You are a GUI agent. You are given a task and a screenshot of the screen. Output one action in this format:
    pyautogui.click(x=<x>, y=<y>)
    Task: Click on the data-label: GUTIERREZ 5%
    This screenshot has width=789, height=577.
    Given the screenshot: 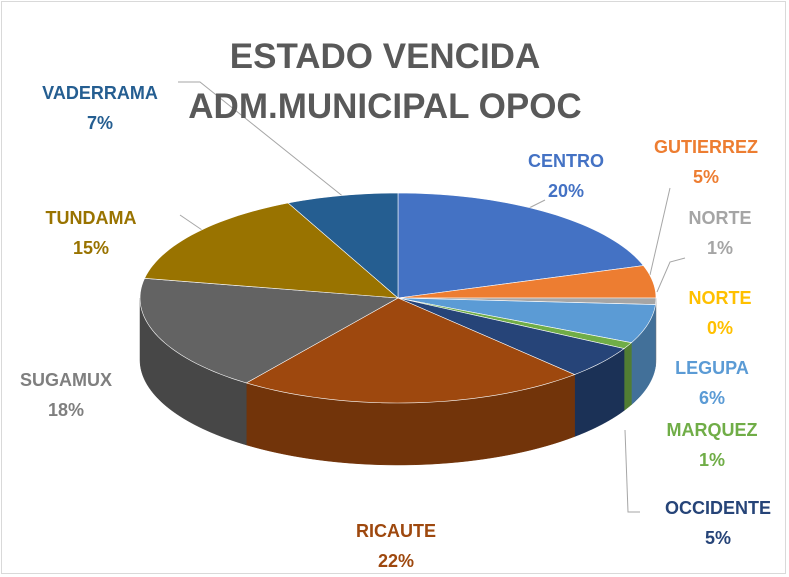 What is the action you would take?
    pyautogui.click(x=706, y=162)
    